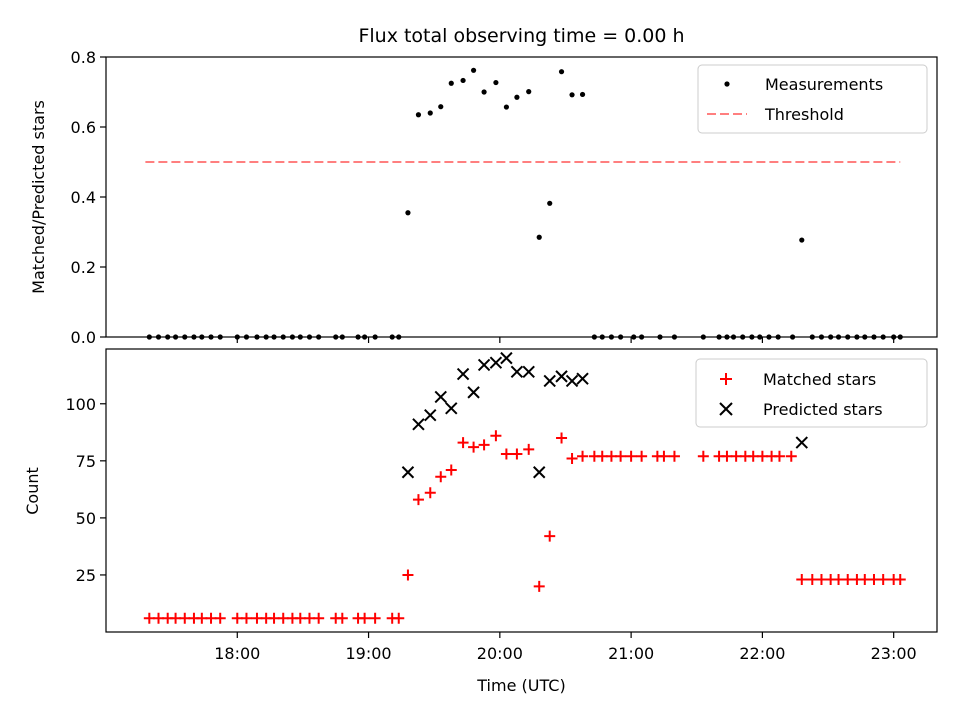 This screenshot has height=720, width=960. What do you see at coordinates (762, 653) in the screenshot?
I see `bottom-x-tick-label: 22:00` at bounding box center [762, 653].